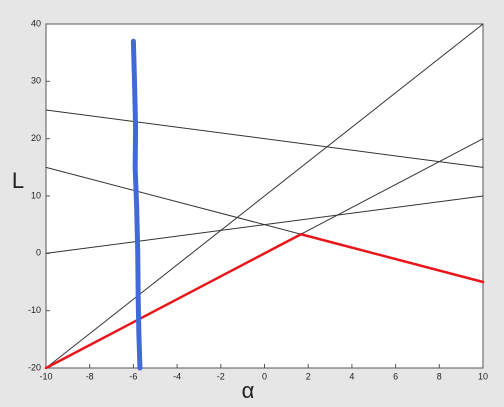  Describe the element at coordinates (34, 310) in the screenshot. I see `y-tick-label: -10` at that location.